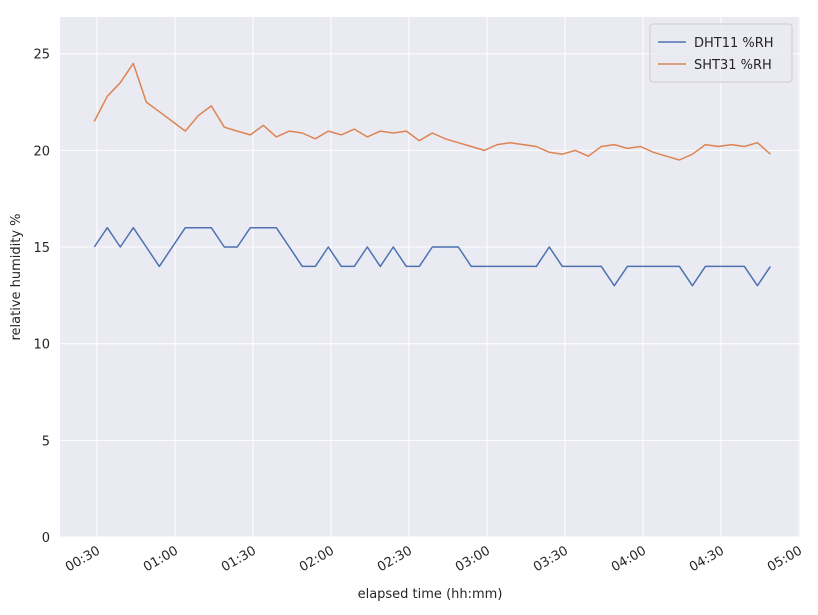 The width and height of the screenshot is (818, 615). I want to click on x-tick-label: 03:00, so click(473, 559).